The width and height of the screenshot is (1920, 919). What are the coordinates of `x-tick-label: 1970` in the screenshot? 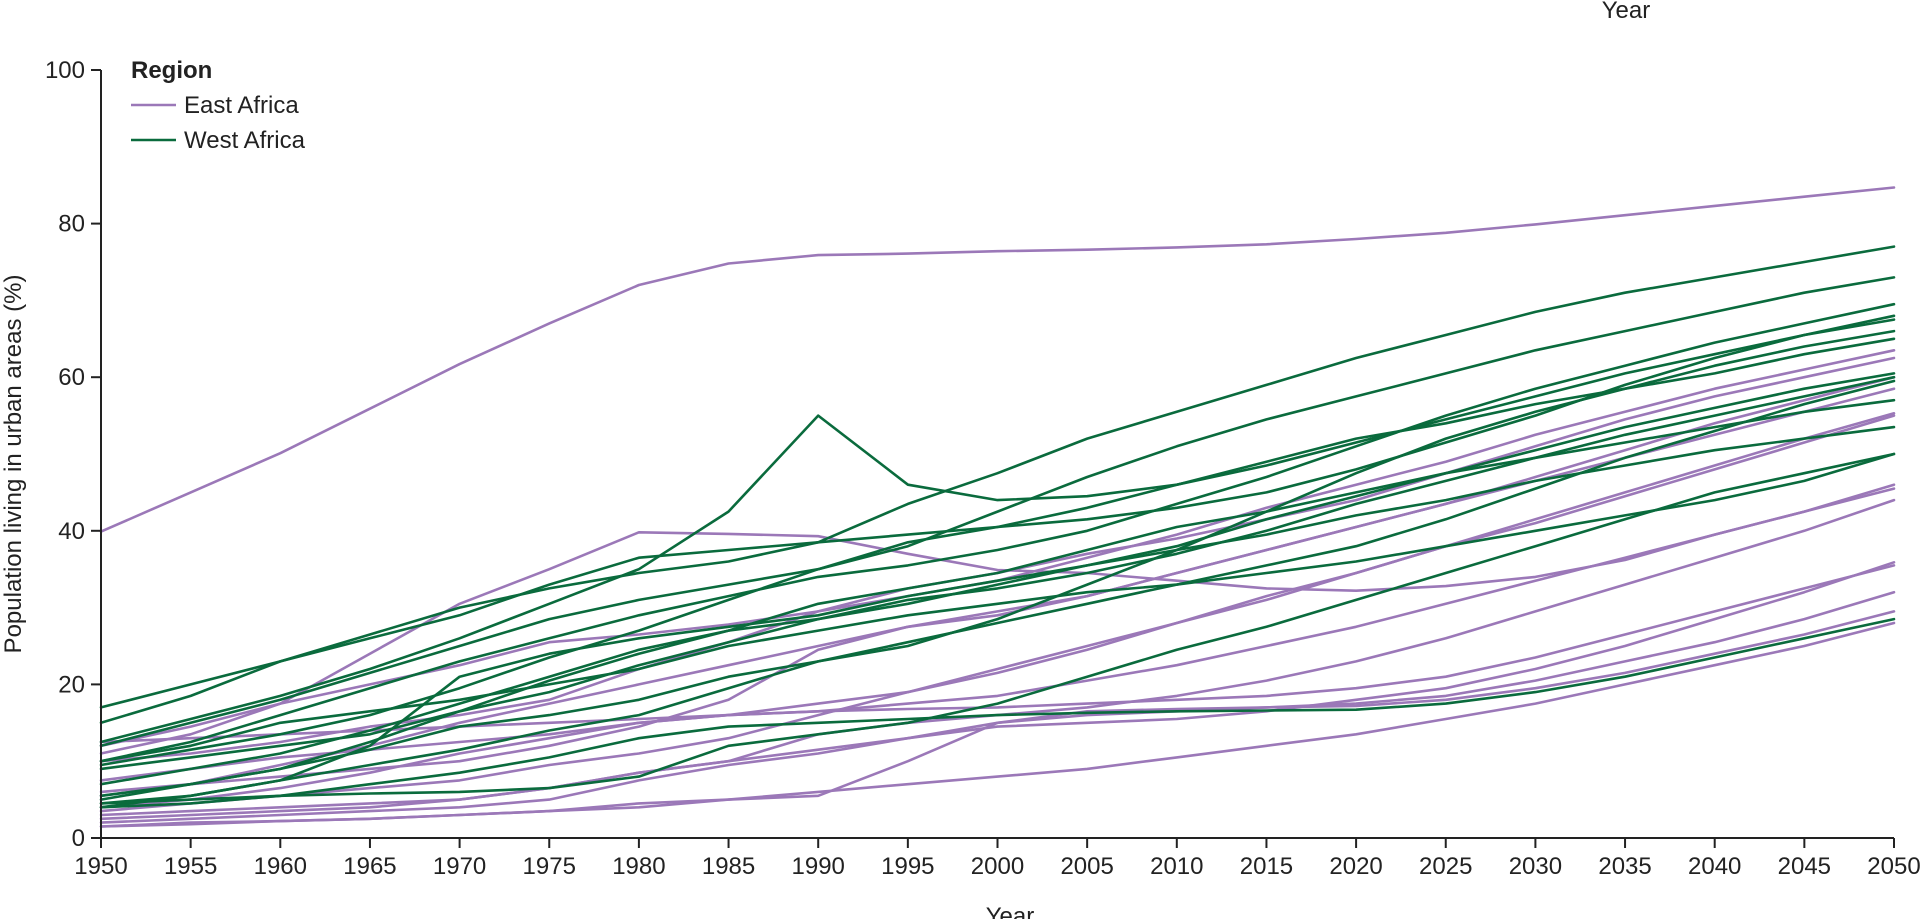 It's located at (459, 866).